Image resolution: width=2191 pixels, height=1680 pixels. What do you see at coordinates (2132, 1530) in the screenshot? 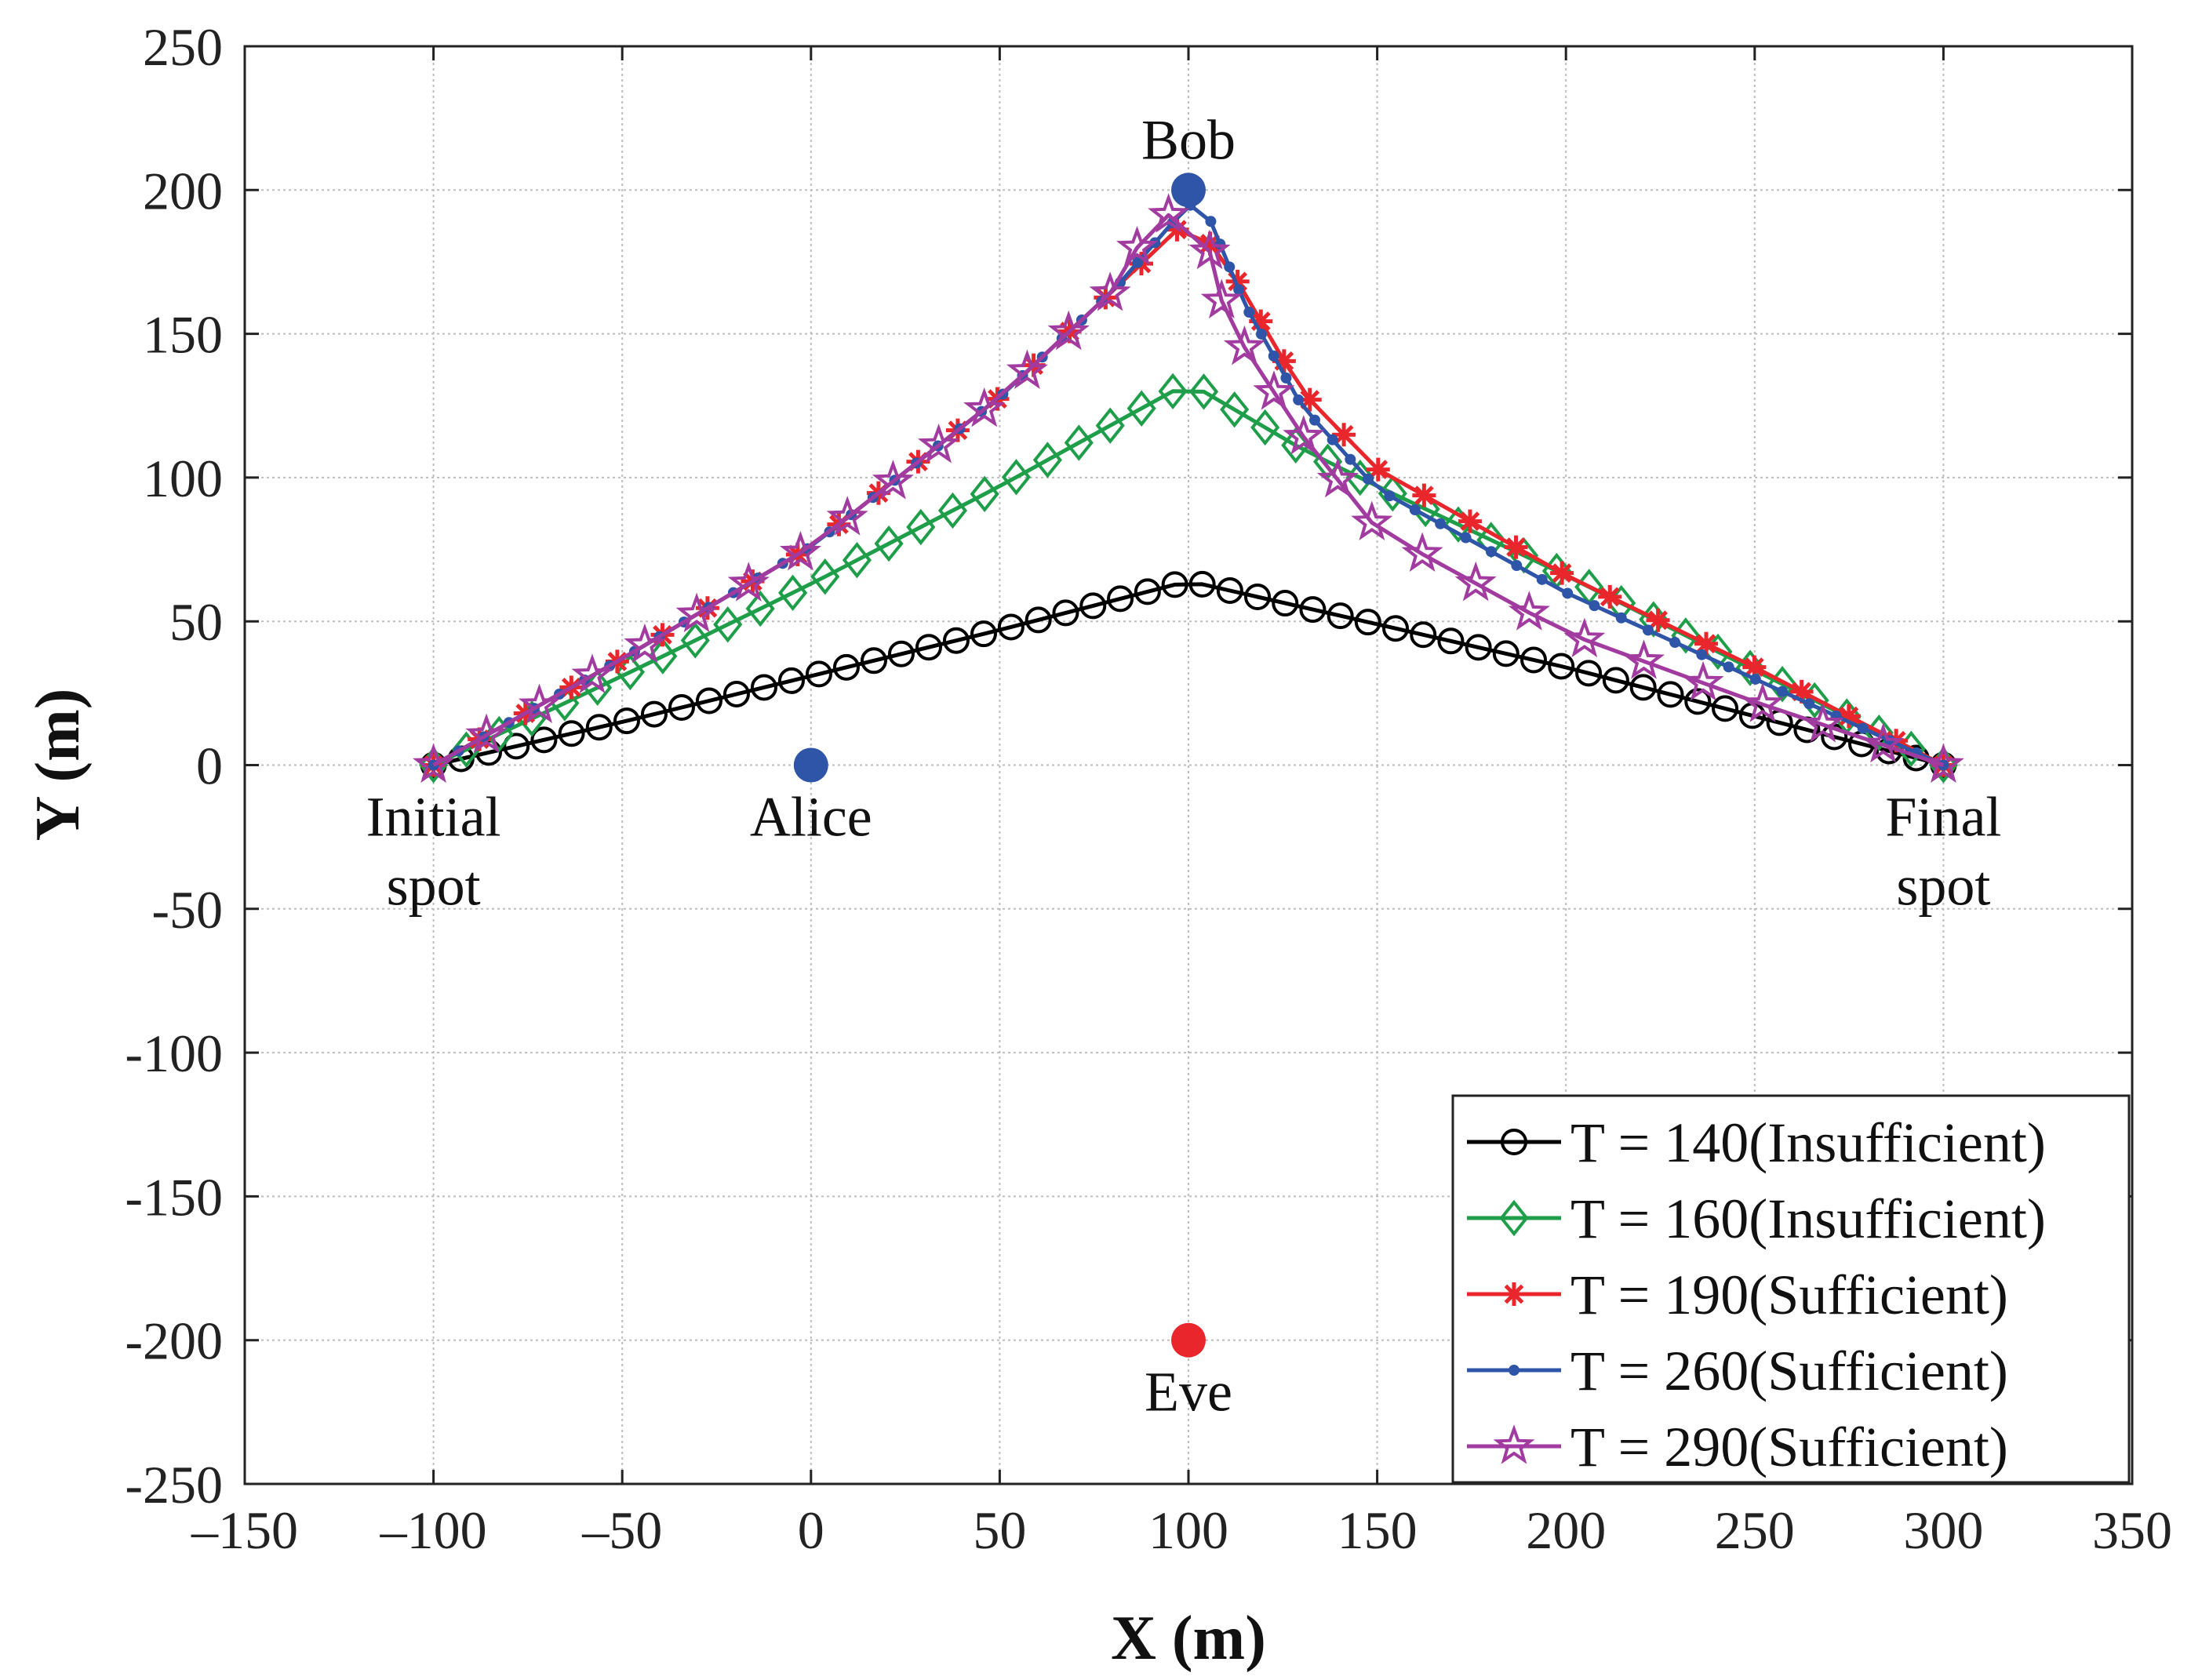
I see `x-tick-label: 350` at bounding box center [2132, 1530].